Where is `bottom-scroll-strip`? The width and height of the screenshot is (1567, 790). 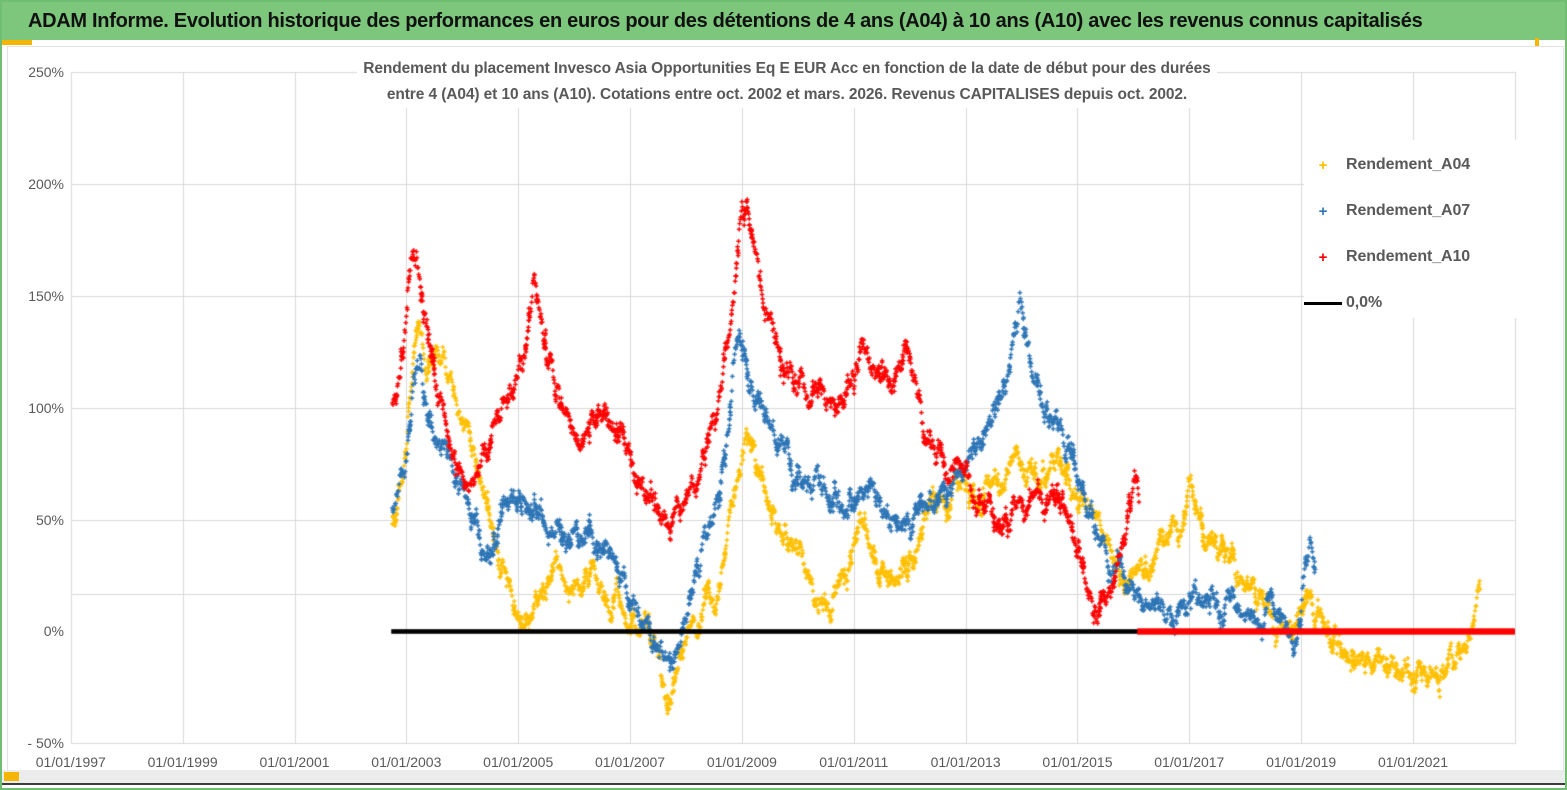
bottom-scroll-strip is located at coordinates (783, 776).